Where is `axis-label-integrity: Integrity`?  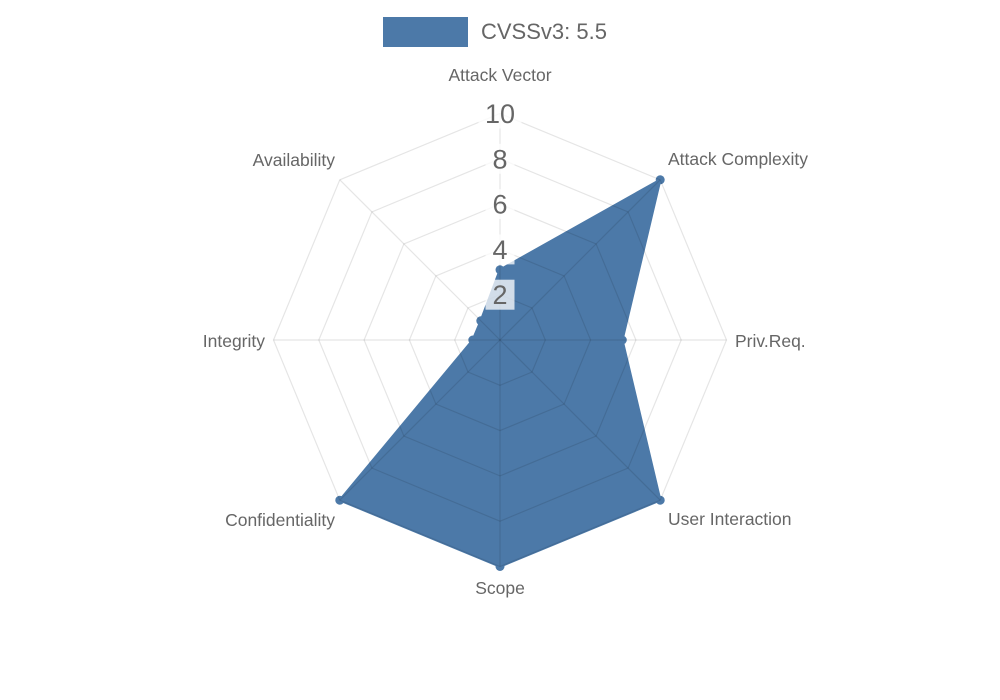 axis-label-integrity: Integrity is located at coordinates (234, 341).